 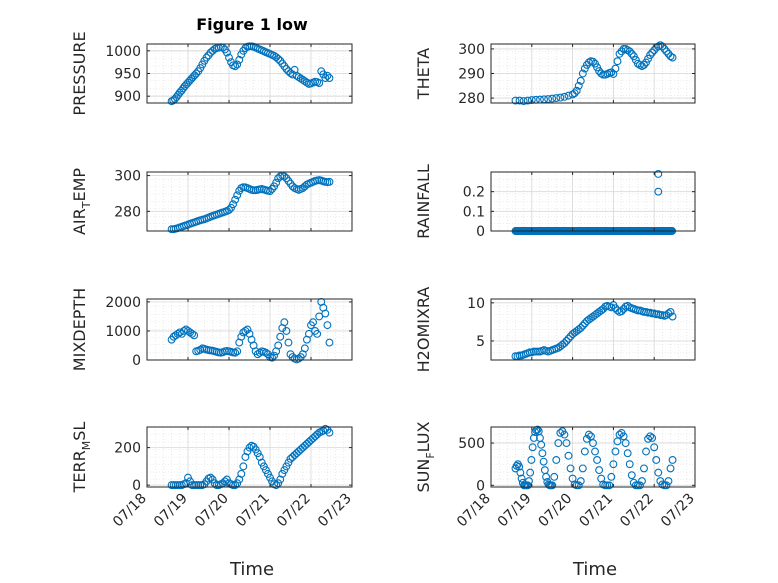 What do you see at coordinates (130, 511) in the screenshot?
I see `x-tick-label: 07/18` at bounding box center [130, 511].